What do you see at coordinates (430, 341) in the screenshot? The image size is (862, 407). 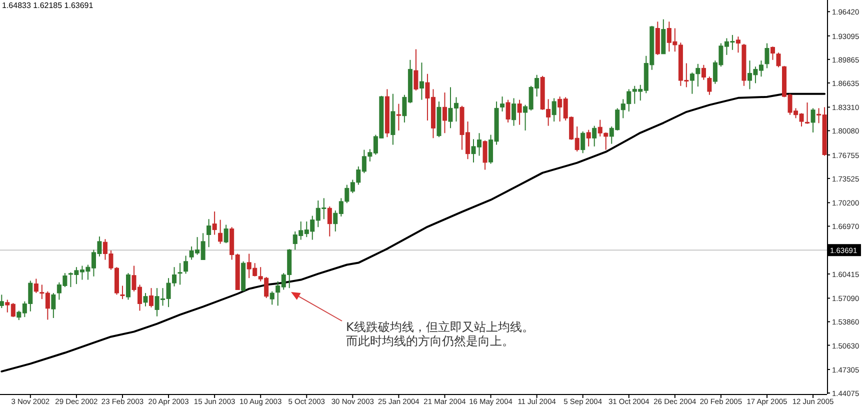 I see `annotation: 而此时均线的方向仍然是向上。` at bounding box center [430, 341].